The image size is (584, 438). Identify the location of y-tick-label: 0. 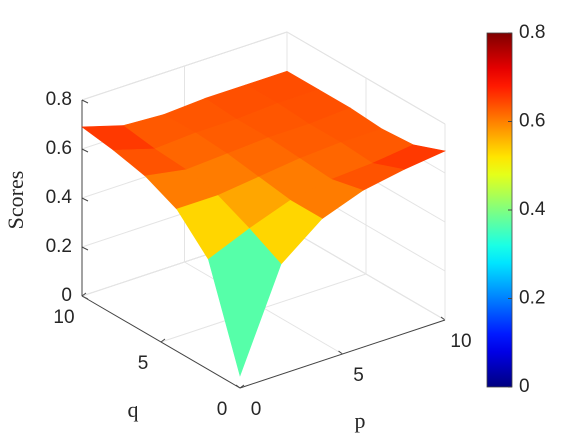
(222, 409).